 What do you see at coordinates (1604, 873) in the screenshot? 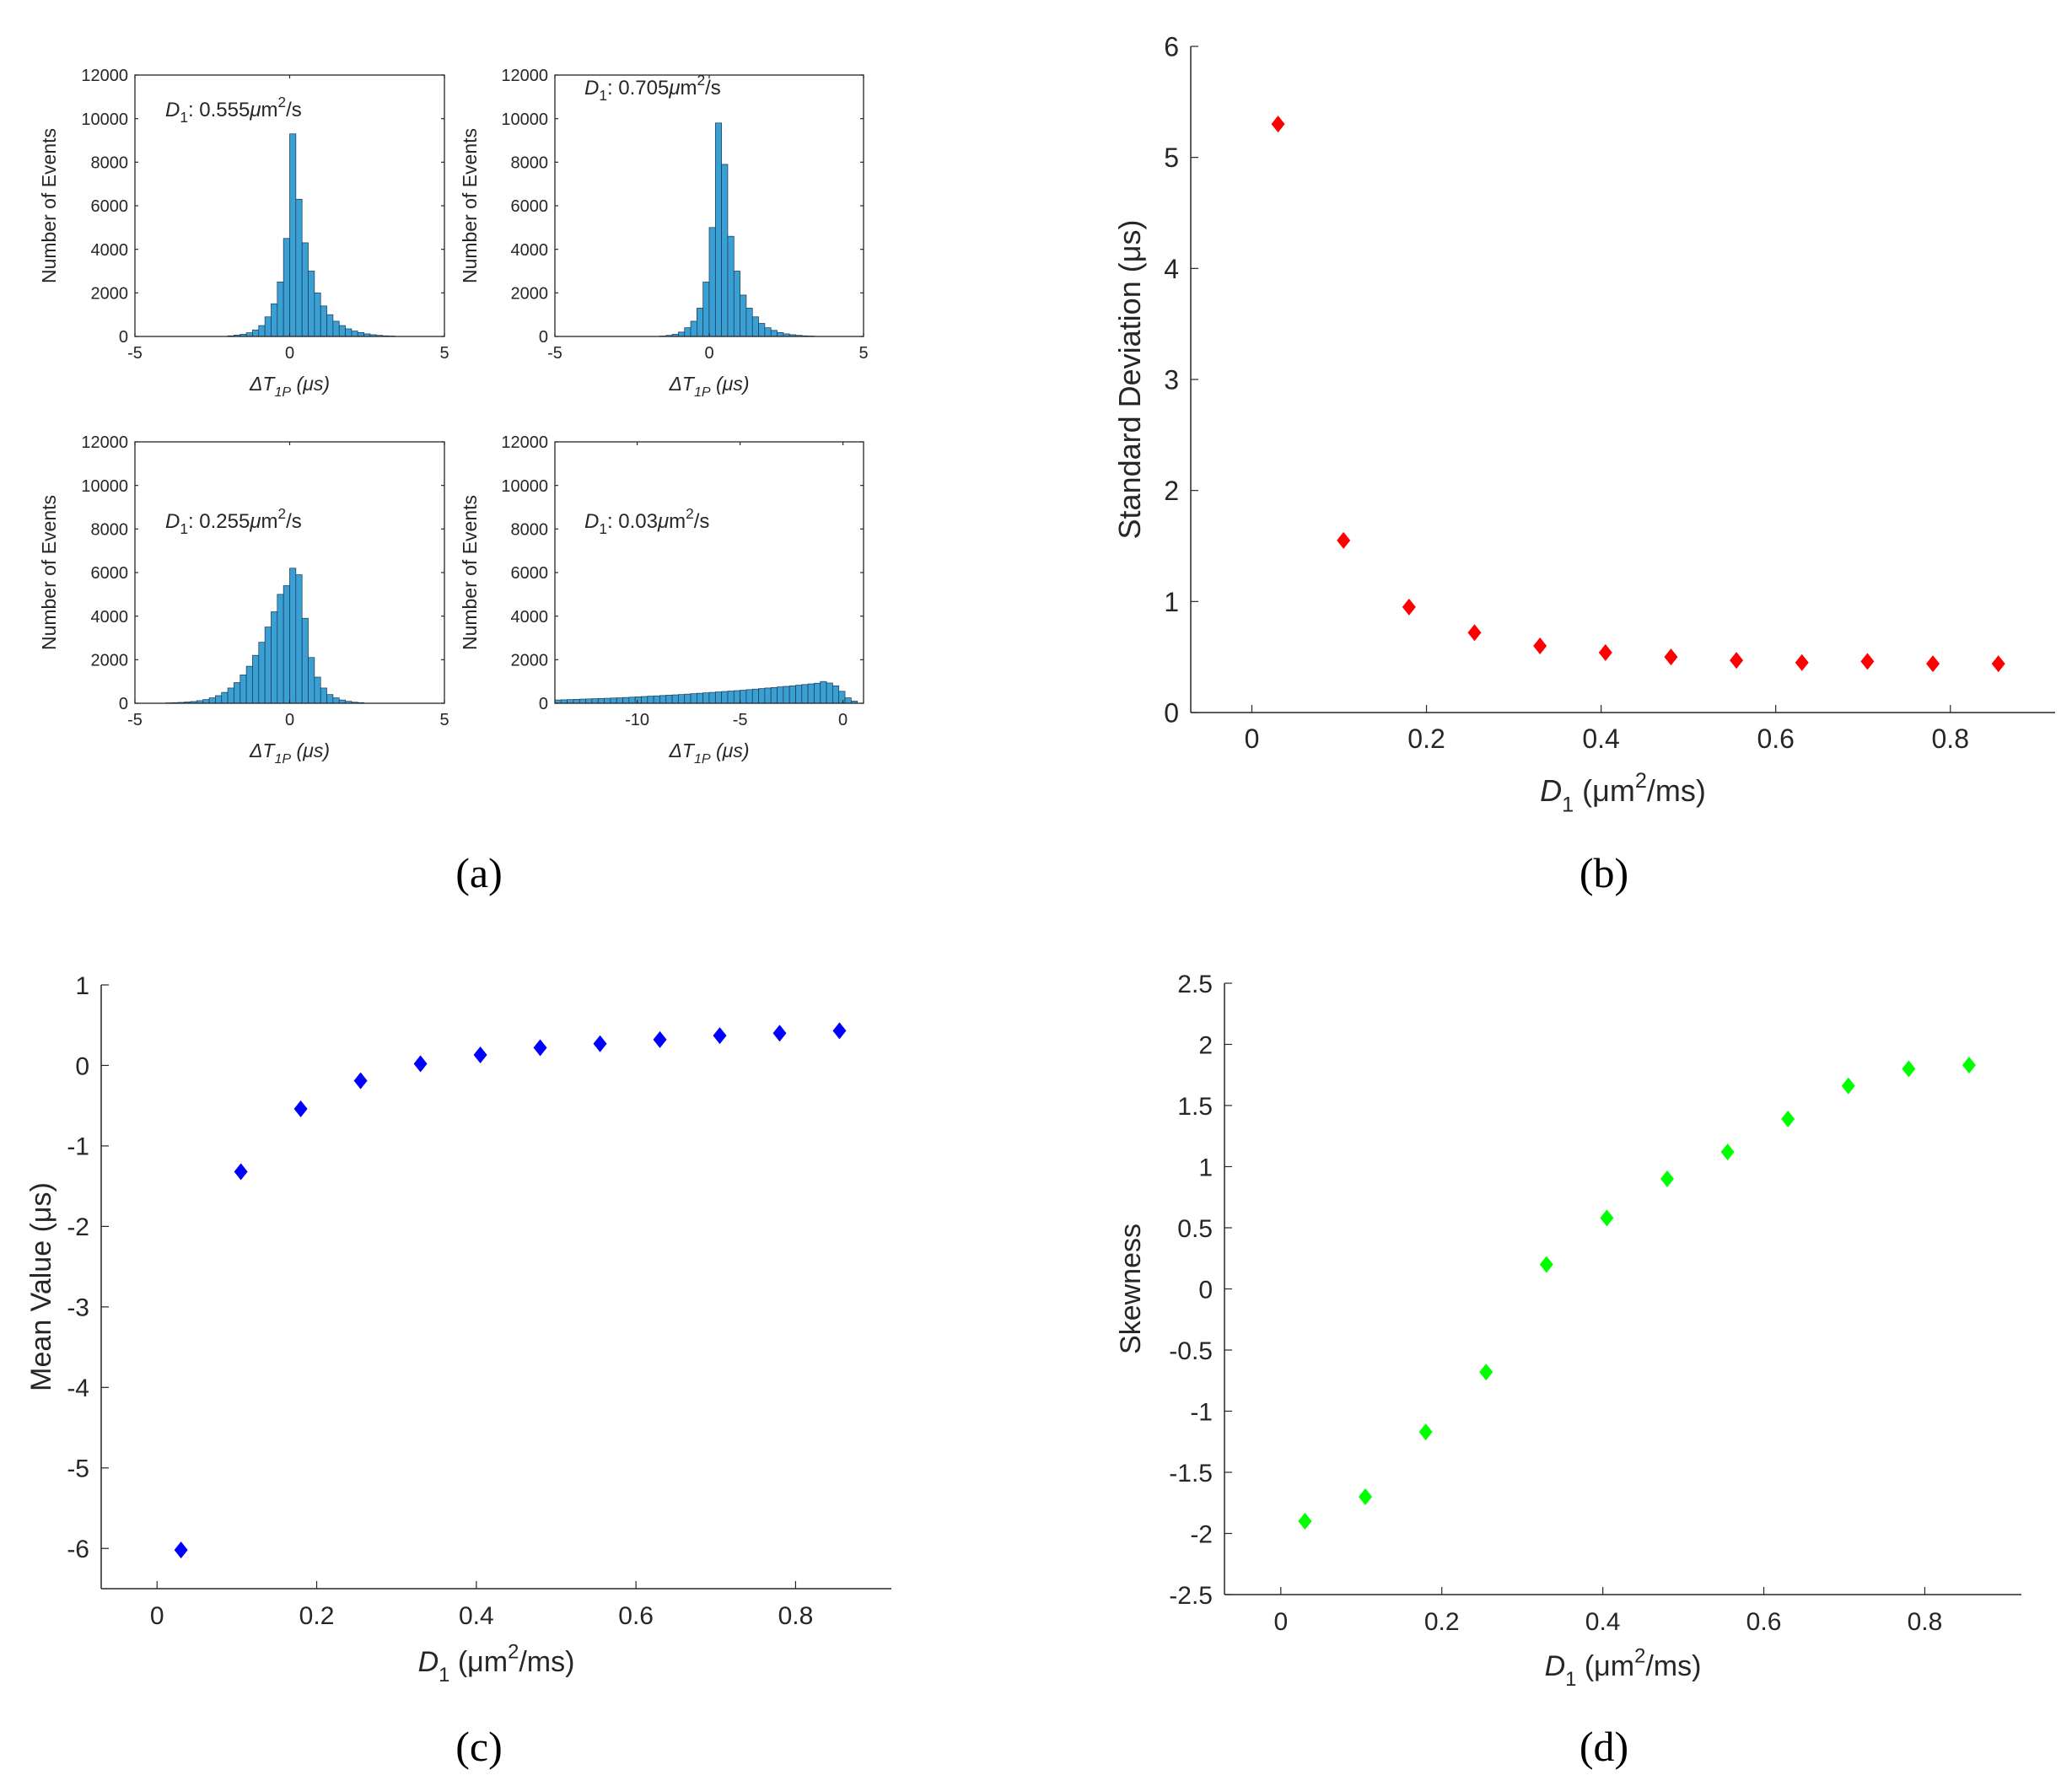
I see `panel-label-b: (b)` at bounding box center [1604, 873].